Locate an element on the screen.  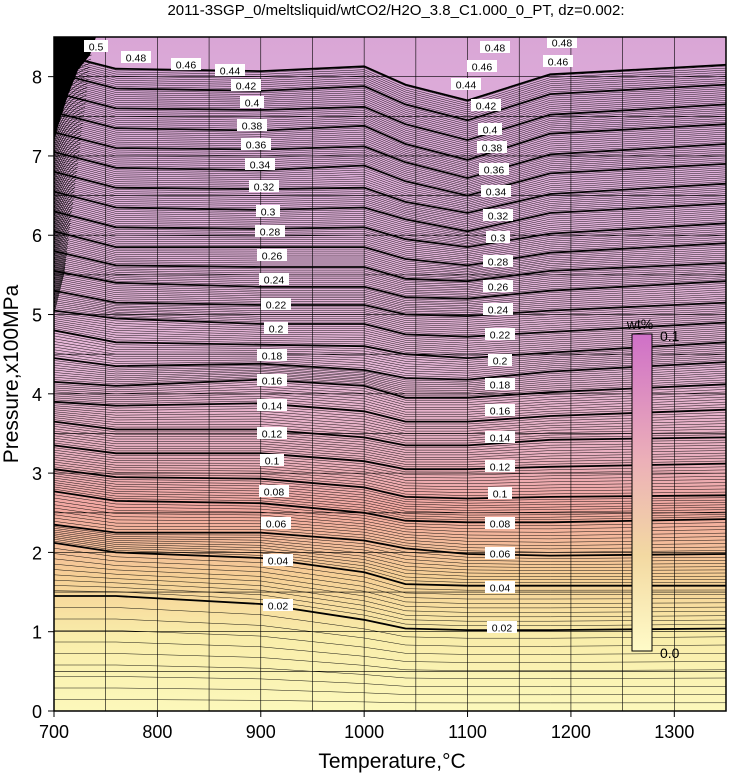
y-axis-title: Pressure,x100MPa is located at coordinates (11, 373).